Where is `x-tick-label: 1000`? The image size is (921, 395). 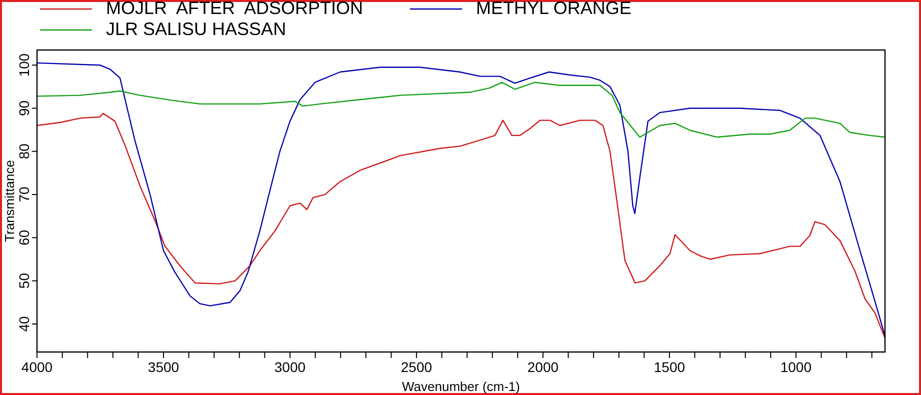 x-tick-label: 1000 is located at coordinates (796, 367).